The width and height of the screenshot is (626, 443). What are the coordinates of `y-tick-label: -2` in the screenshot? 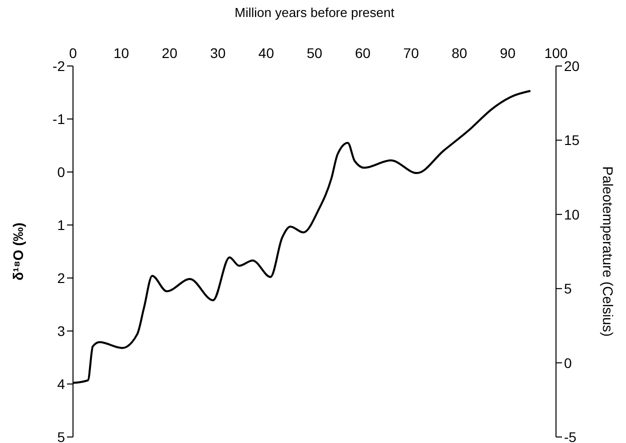 It's located at (59, 66).